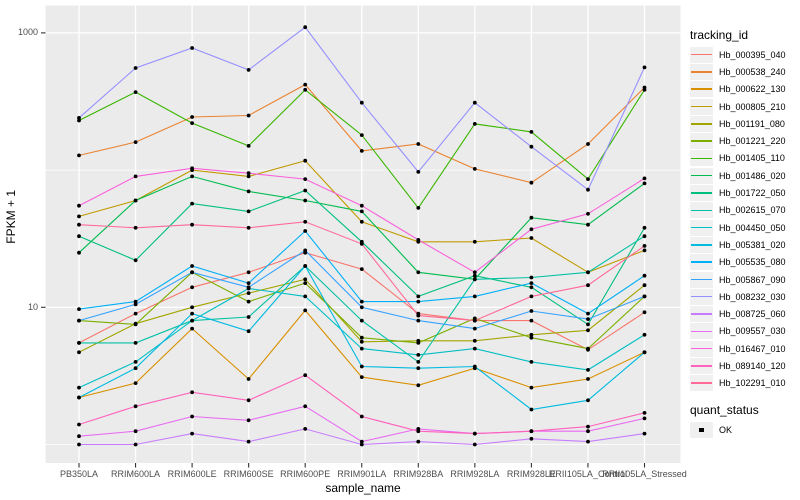 The image size is (800, 500). I want to click on legend-item-Hb_005867_090: Hb_005867_090, so click(745, 279).